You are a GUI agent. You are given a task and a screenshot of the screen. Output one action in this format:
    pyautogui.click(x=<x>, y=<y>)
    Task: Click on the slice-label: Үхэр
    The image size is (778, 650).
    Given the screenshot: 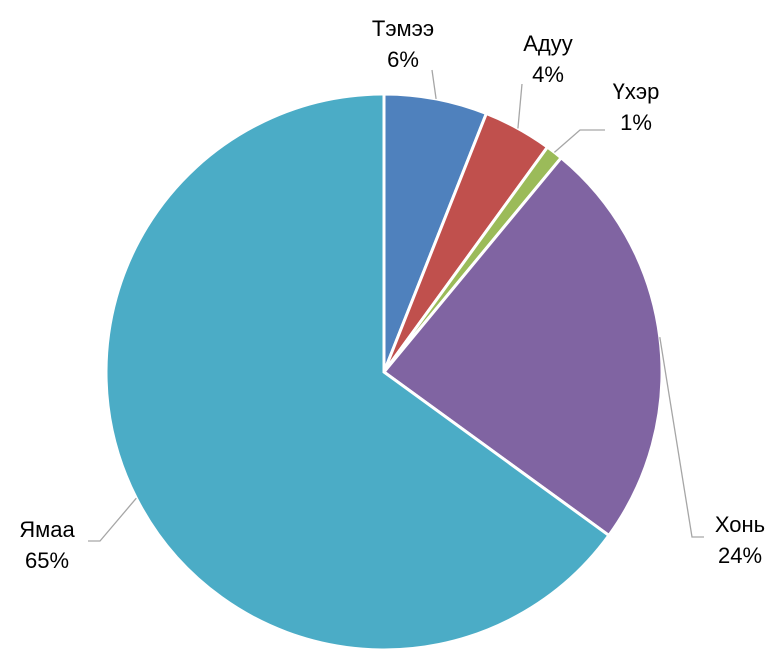 What is the action you would take?
    pyautogui.click(x=636, y=91)
    